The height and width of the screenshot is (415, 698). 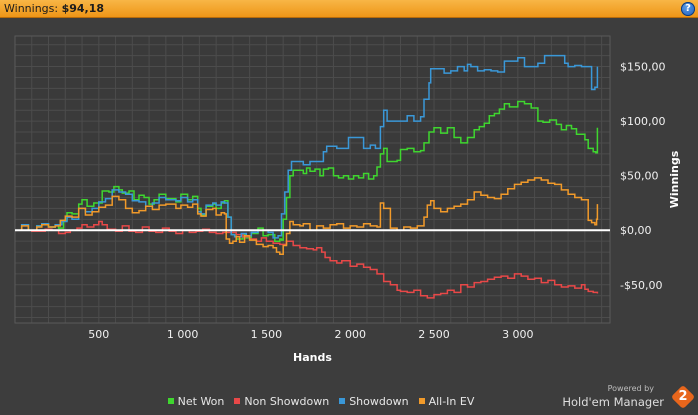 I want to click on legend-item-non-showdown: Non Showdown, so click(x=281, y=401).